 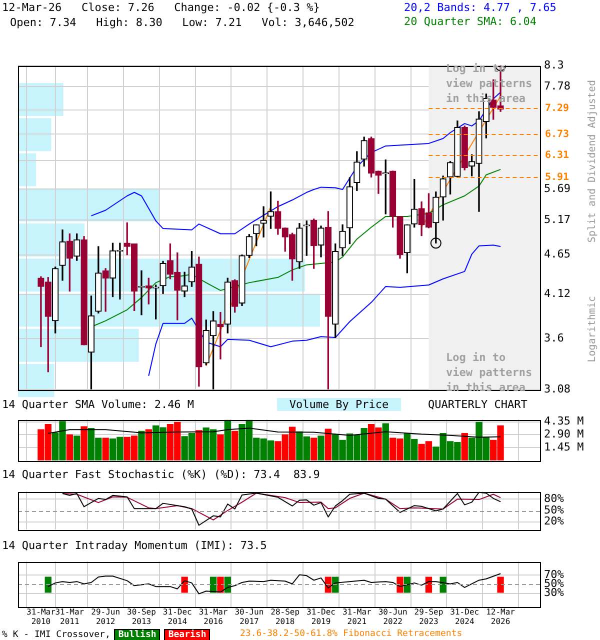 I want to click on x-tick-label: 30-Jun 2017, so click(x=249, y=617).